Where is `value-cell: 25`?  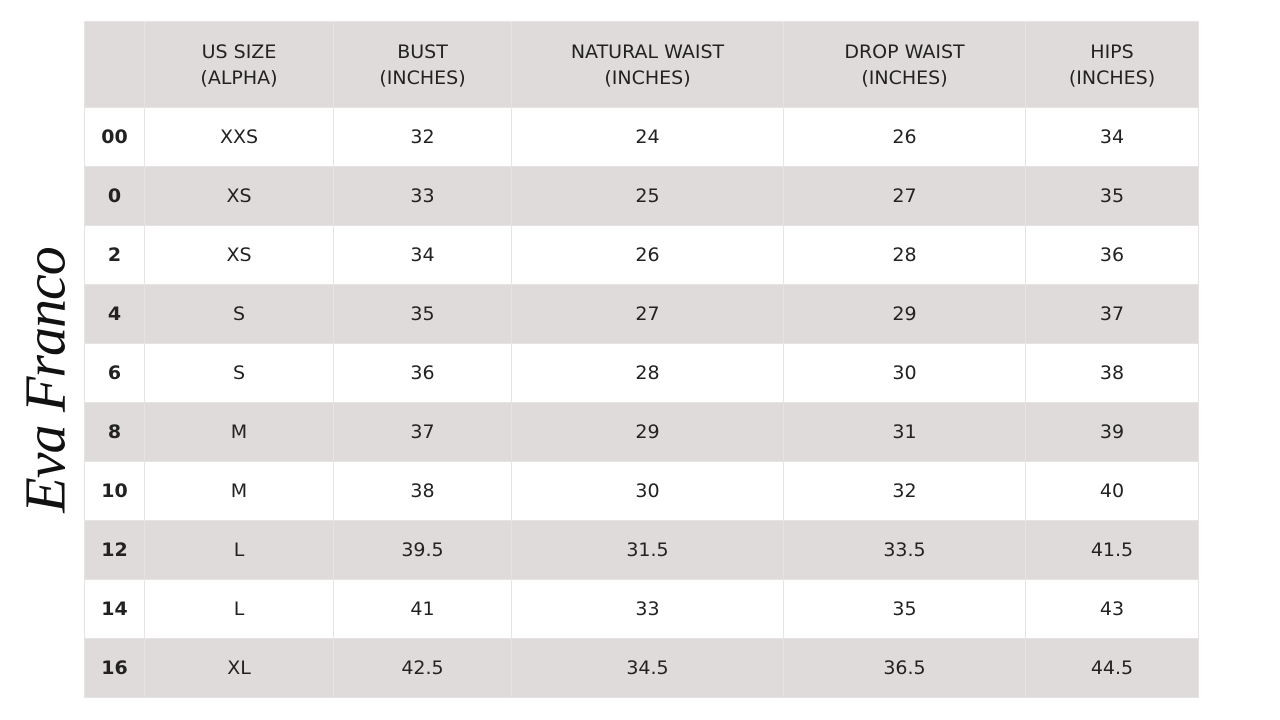 value-cell: 25 is located at coordinates (647, 196).